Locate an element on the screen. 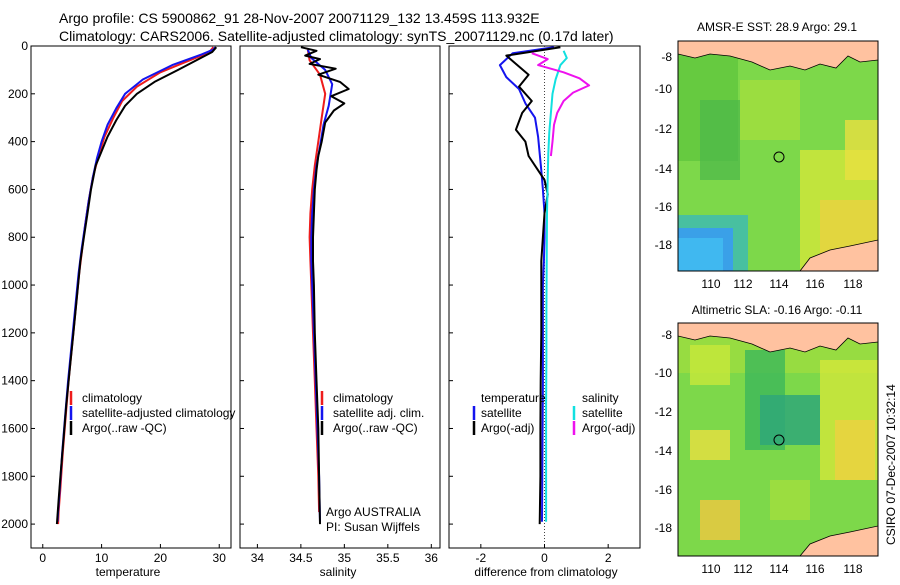 Image resolution: width=900 pixels, height=585 pixels. x-tick-label: 35 is located at coordinates (345, 558).